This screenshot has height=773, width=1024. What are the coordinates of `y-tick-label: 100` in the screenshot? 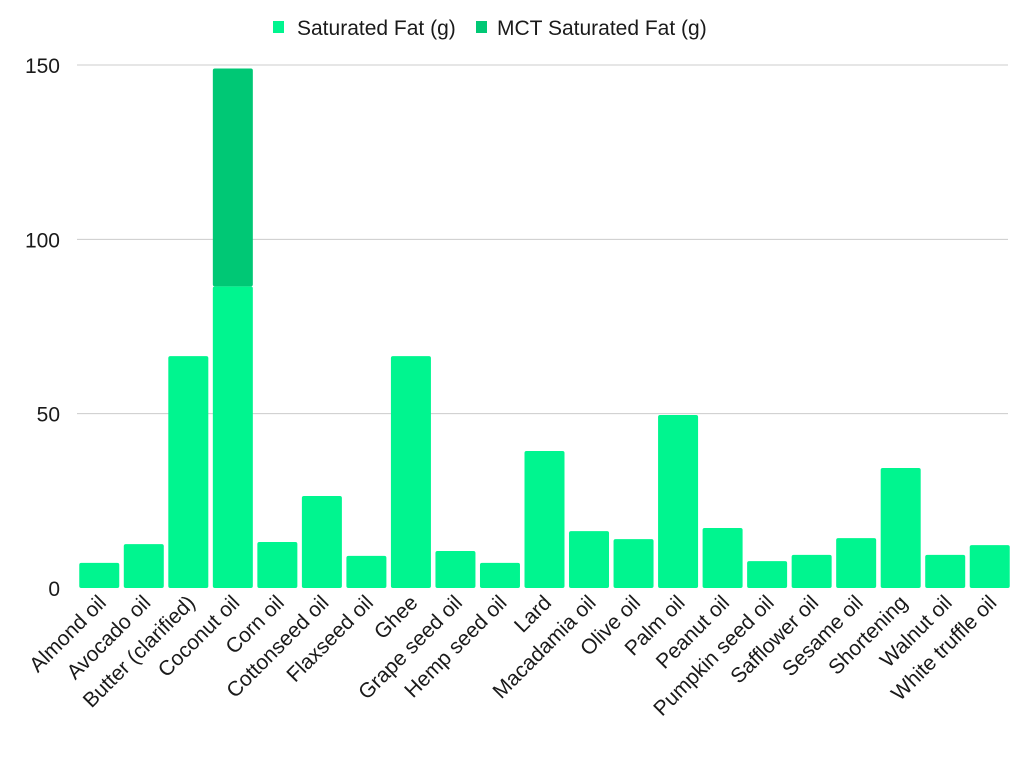 It's located at (42, 240).